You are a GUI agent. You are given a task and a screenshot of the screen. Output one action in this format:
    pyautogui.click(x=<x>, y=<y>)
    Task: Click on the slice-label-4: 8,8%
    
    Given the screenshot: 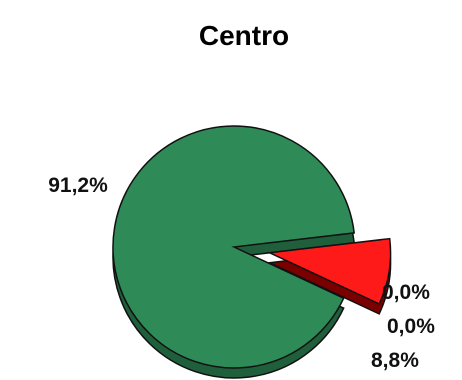 What is the action you would take?
    pyautogui.click(x=395, y=360)
    